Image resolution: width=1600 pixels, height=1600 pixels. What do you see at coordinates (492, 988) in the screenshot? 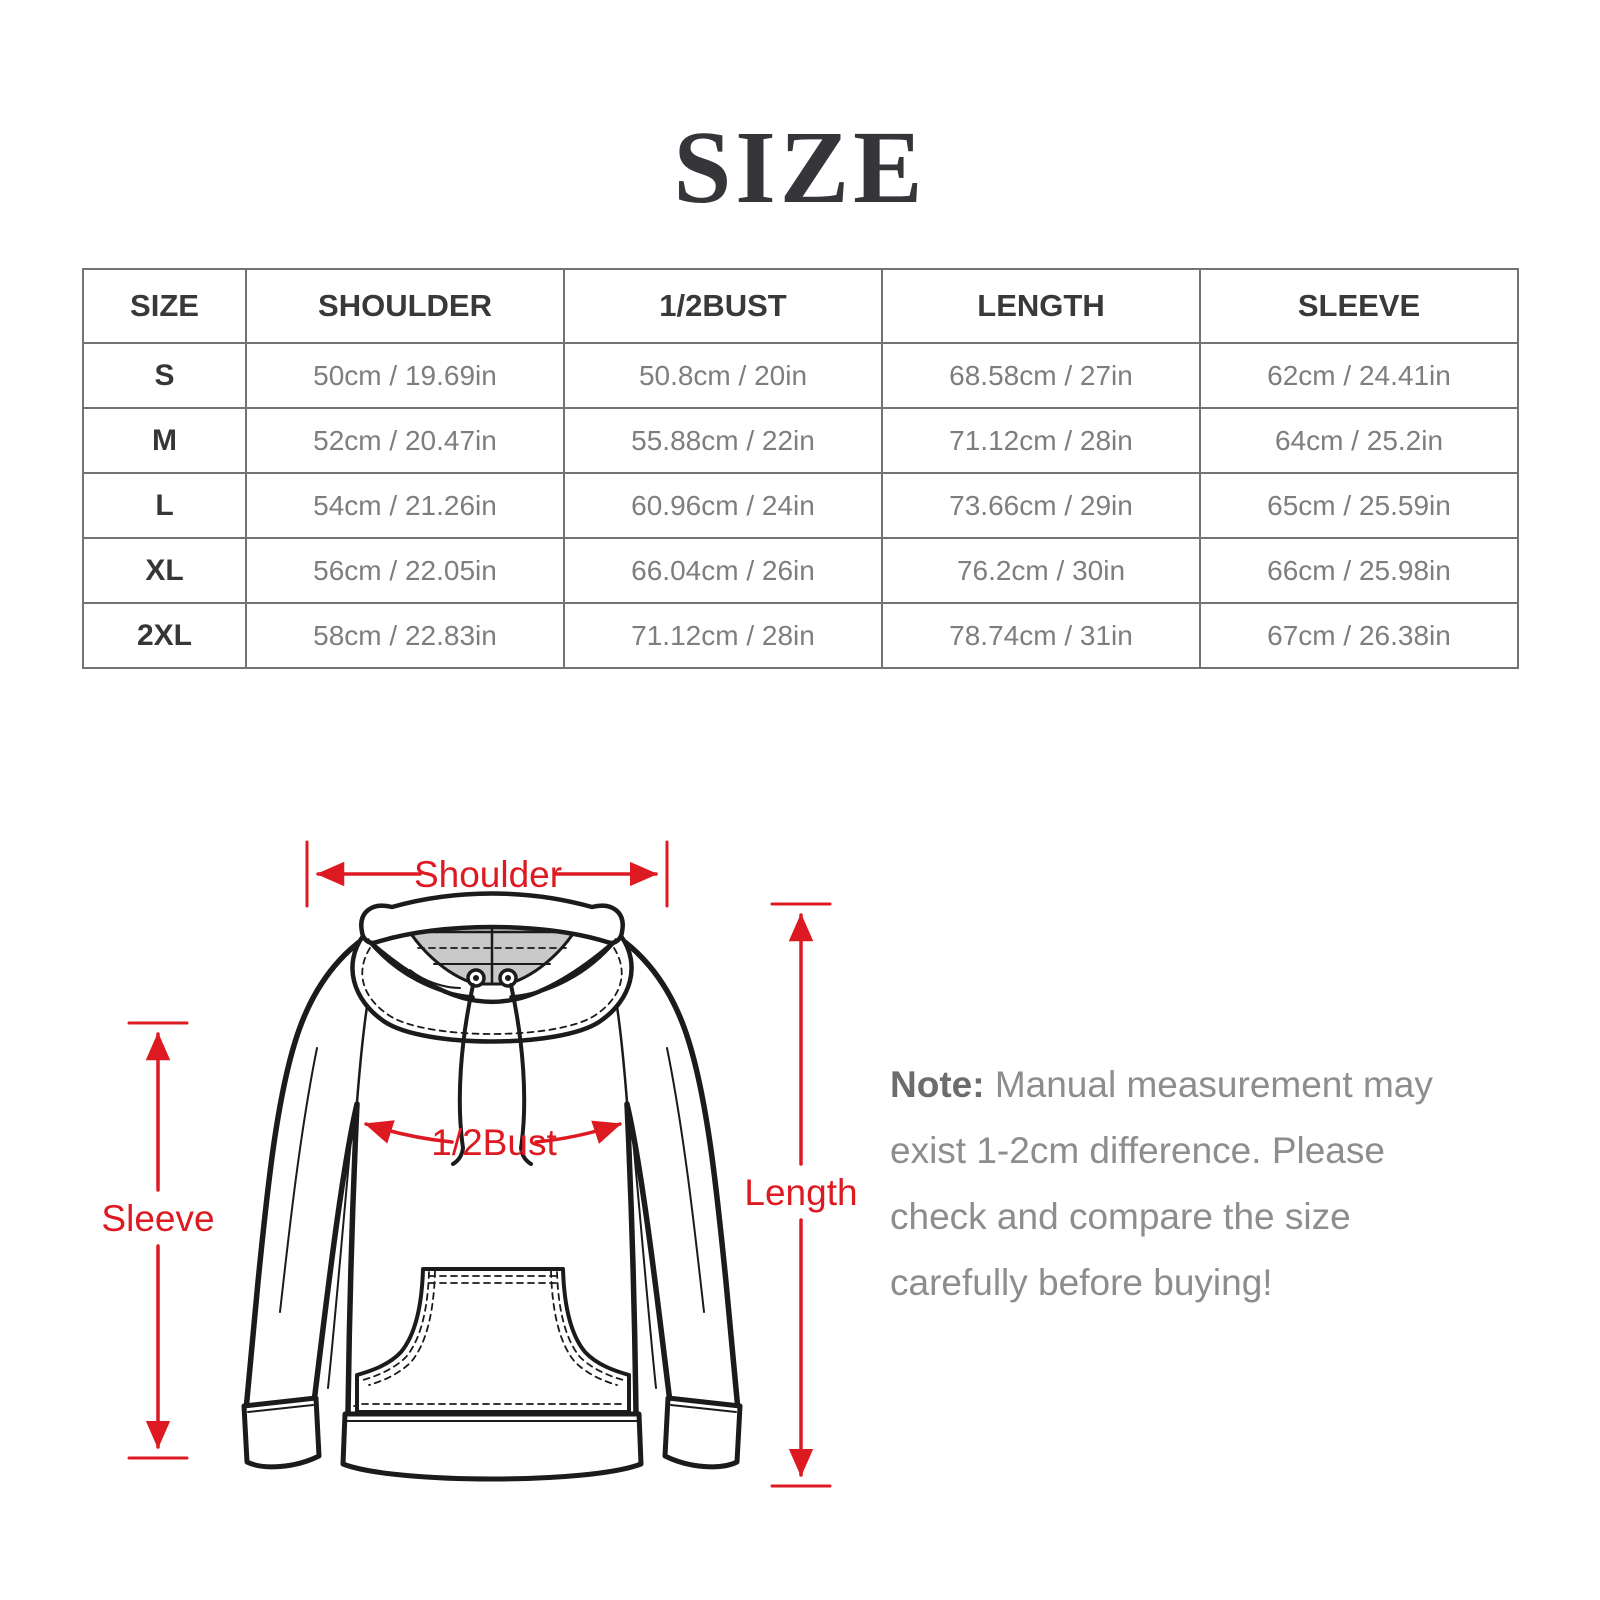
I see `cowl-collar` at bounding box center [492, 988].